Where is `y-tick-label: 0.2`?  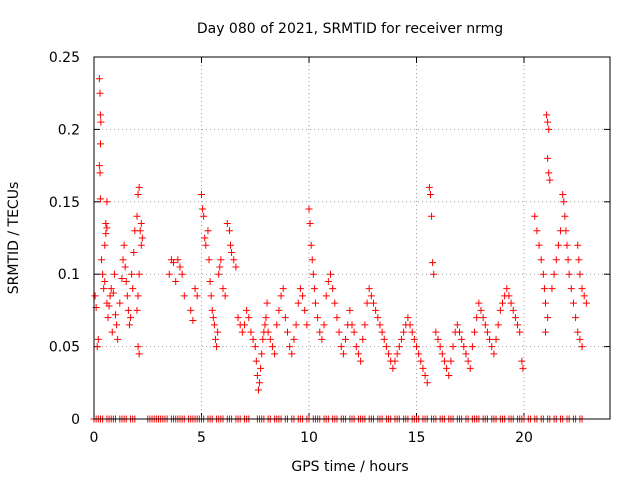
y-tick-label: 0.2 is located at coordinates (69, 130).